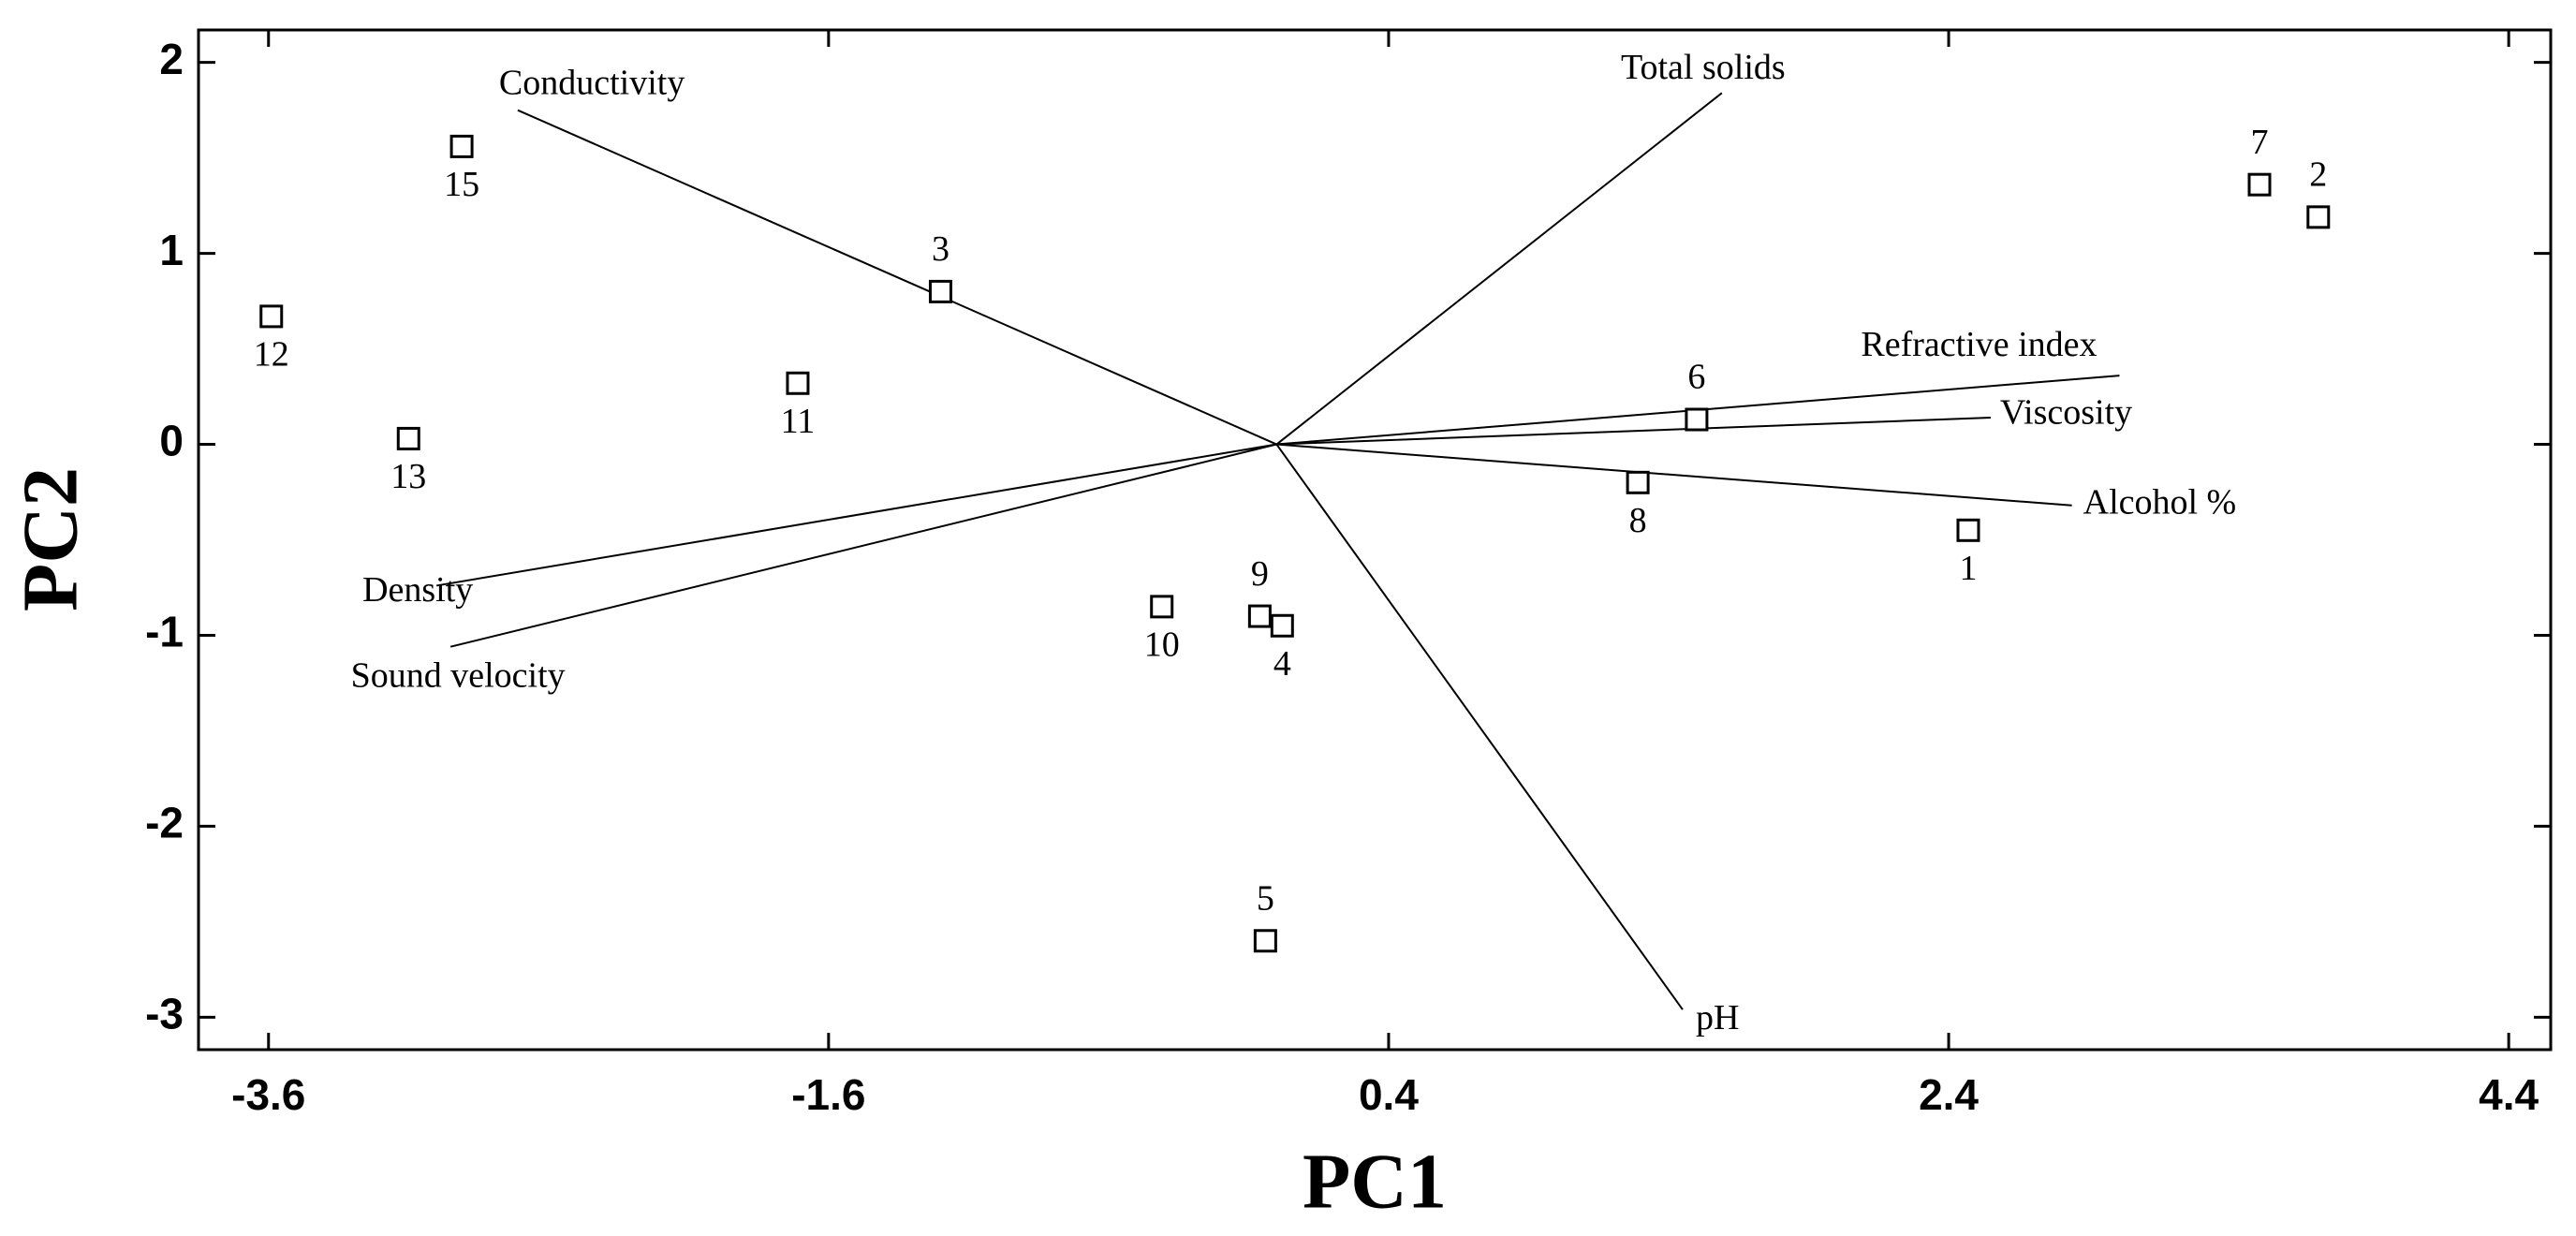 The height and width of the screenshot is (1236, 2576). I want to click on y-tick-label: 2, so click(171, 59).